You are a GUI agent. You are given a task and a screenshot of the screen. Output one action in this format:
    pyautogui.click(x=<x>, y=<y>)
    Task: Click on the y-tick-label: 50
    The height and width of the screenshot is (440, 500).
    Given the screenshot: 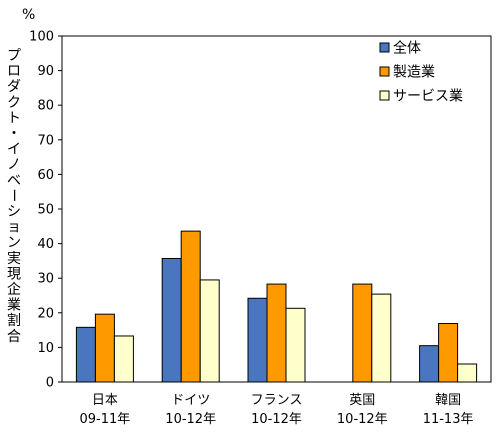 What is the action you would take?
    pyautogui.click(x=45, y=210)
    